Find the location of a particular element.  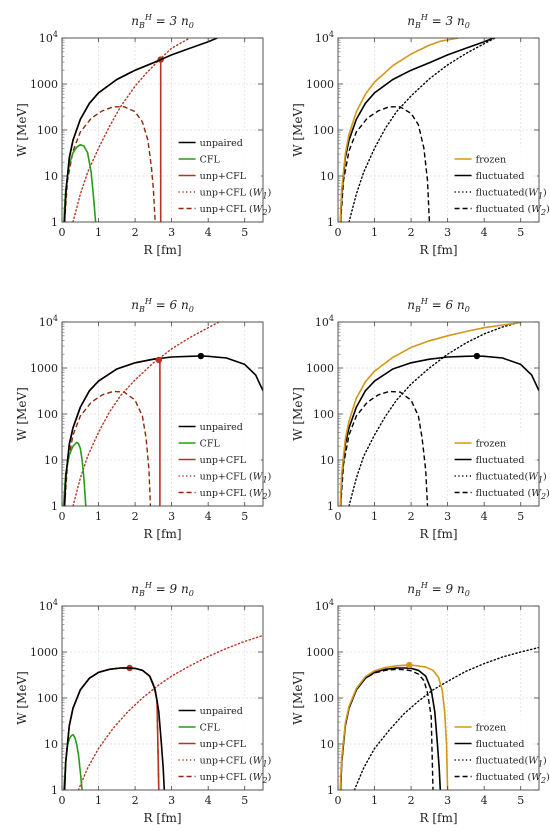

series-line-cfl is located at coordinates (73, 761).